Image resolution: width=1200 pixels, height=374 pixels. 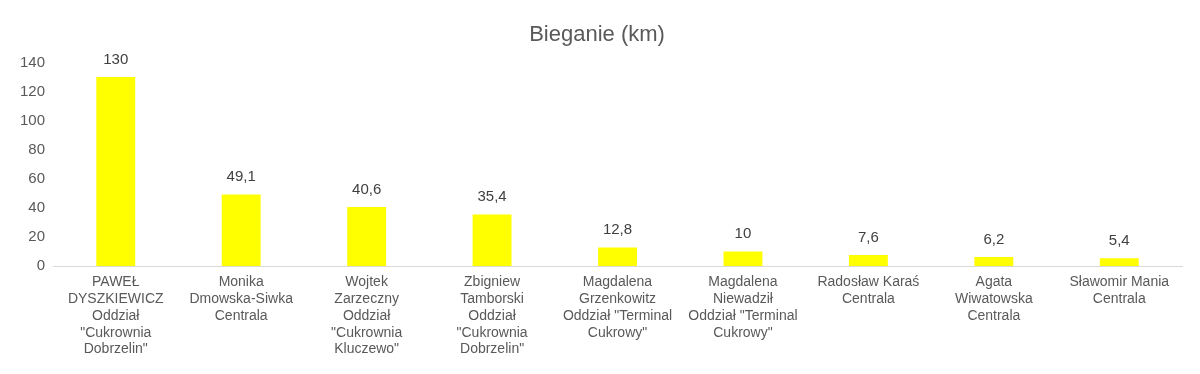 What do you see at coordinates (993, 298) in the screenshot?
I see `x-tick-label: Agata Wiwatowska Centrala` at bounding box center [993, 298].